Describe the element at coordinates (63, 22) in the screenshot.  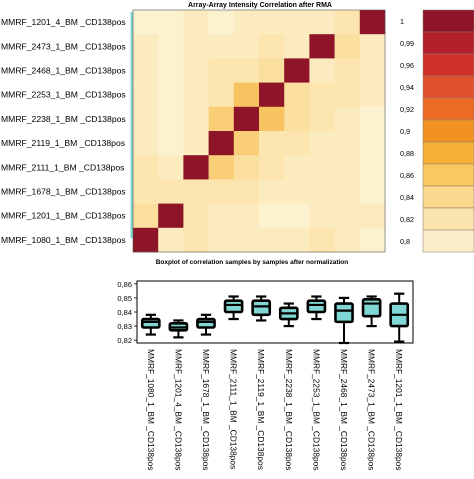
I see `heatmap-row-label: MMRF_1201_4_BM _CD138pos` at that location.